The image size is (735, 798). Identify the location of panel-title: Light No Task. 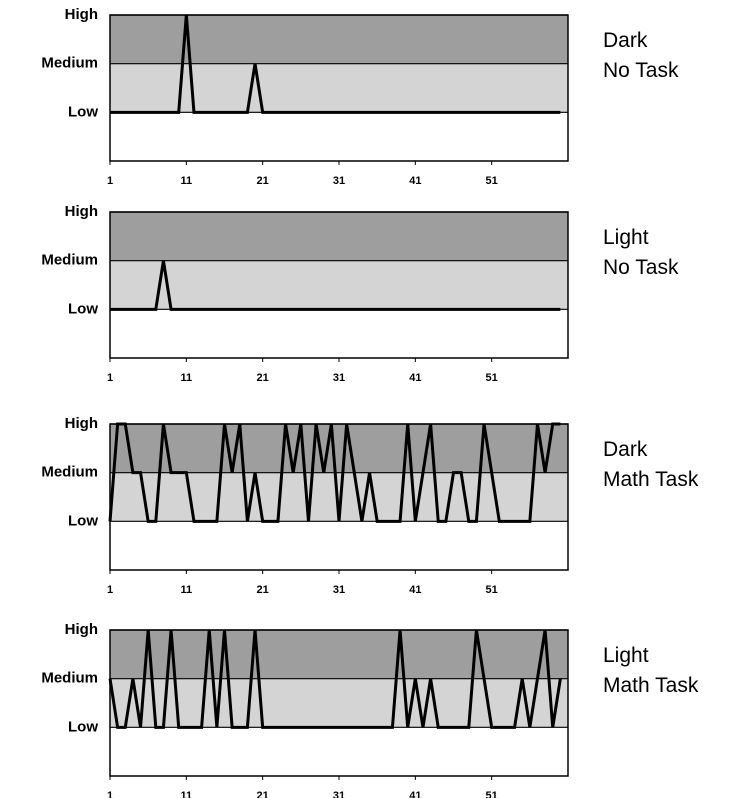
(641, 252).